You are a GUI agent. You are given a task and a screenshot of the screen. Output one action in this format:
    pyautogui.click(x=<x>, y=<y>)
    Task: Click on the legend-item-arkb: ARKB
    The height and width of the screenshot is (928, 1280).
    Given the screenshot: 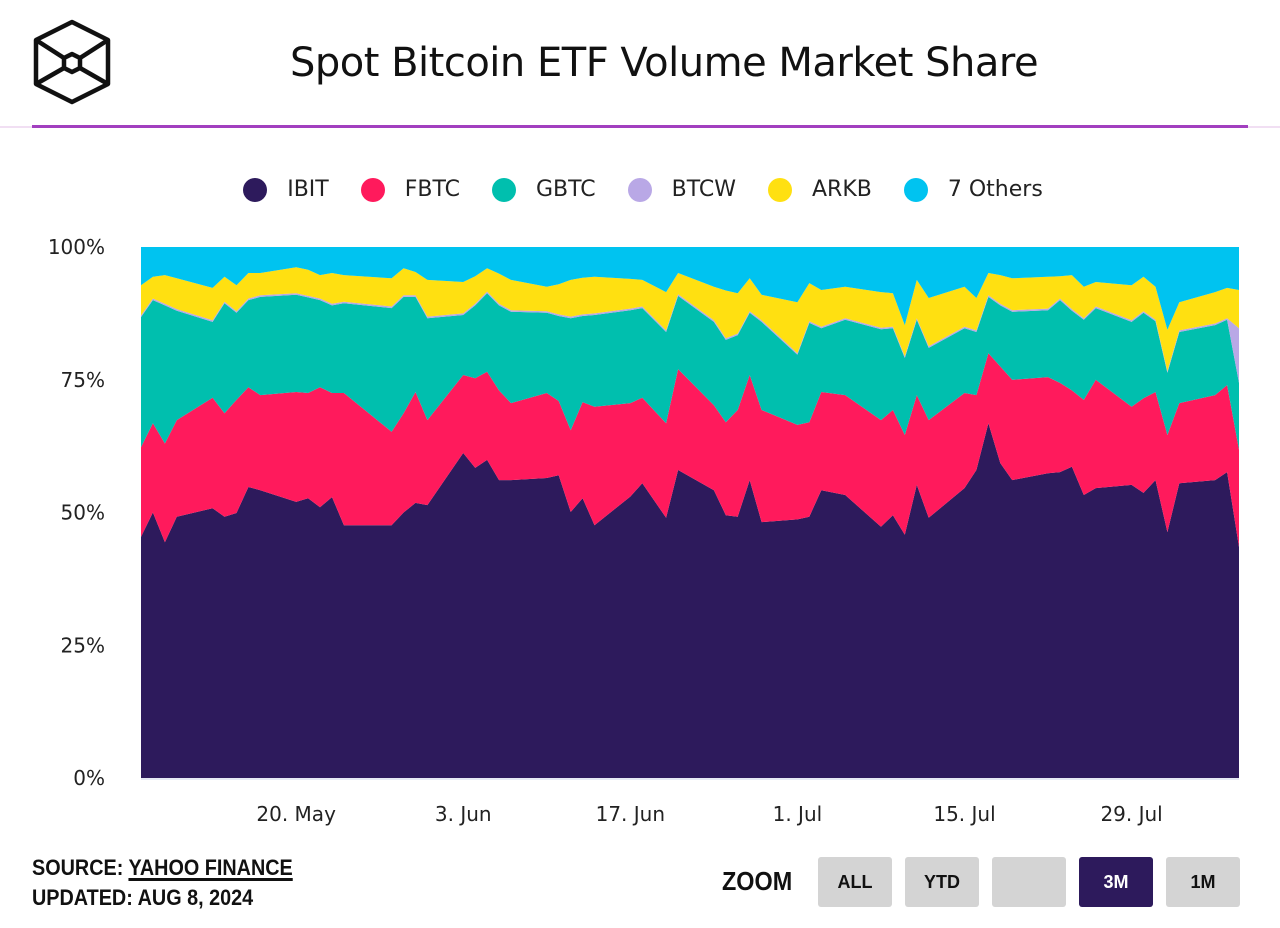 What is the action you would take?
    pyautogui.click(x=820, y=189)
    